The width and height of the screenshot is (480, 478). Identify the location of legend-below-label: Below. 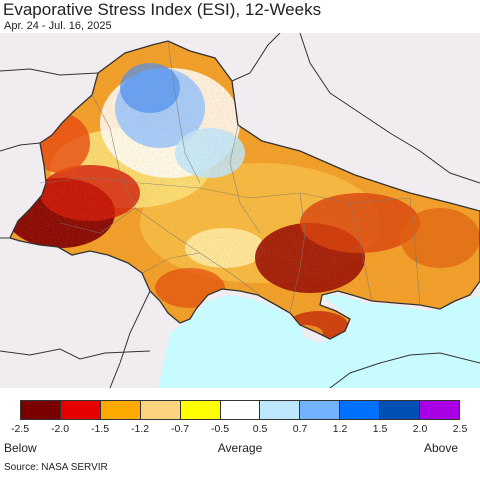
(20, 448).